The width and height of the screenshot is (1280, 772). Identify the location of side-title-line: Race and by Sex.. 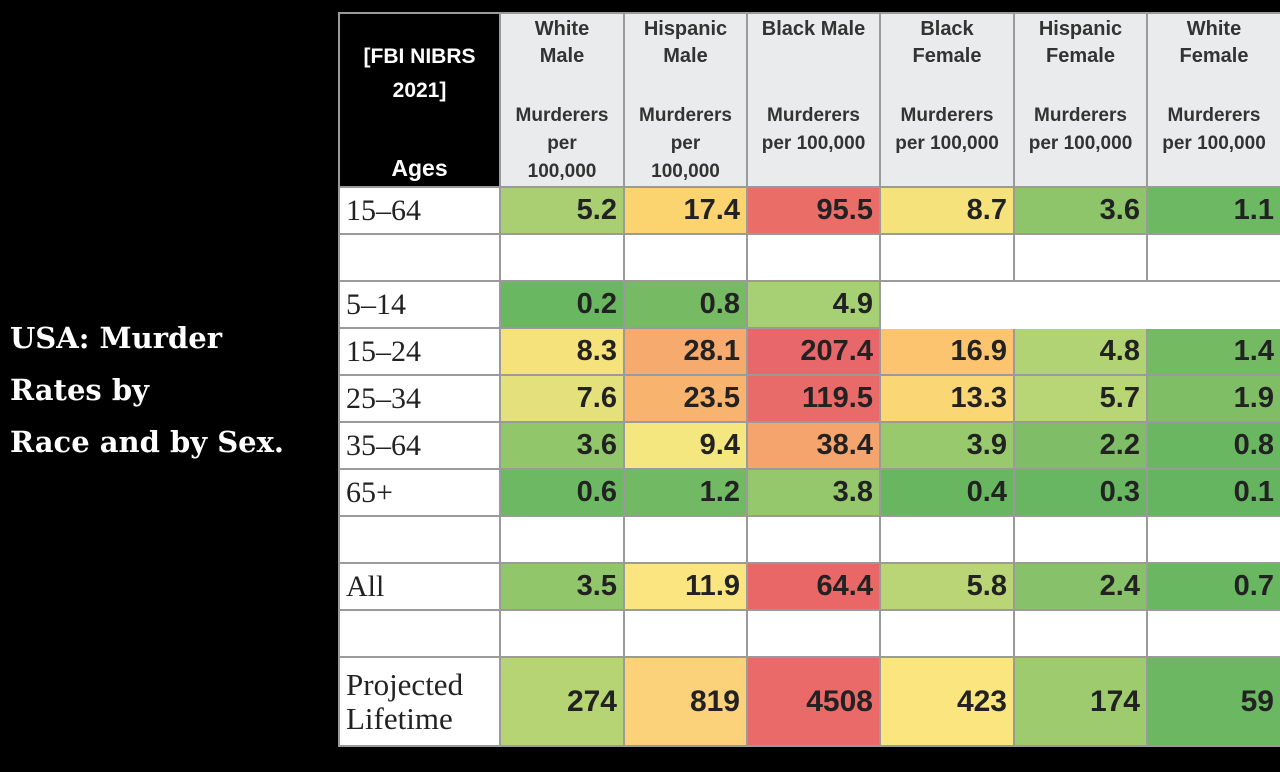
(147, 442).